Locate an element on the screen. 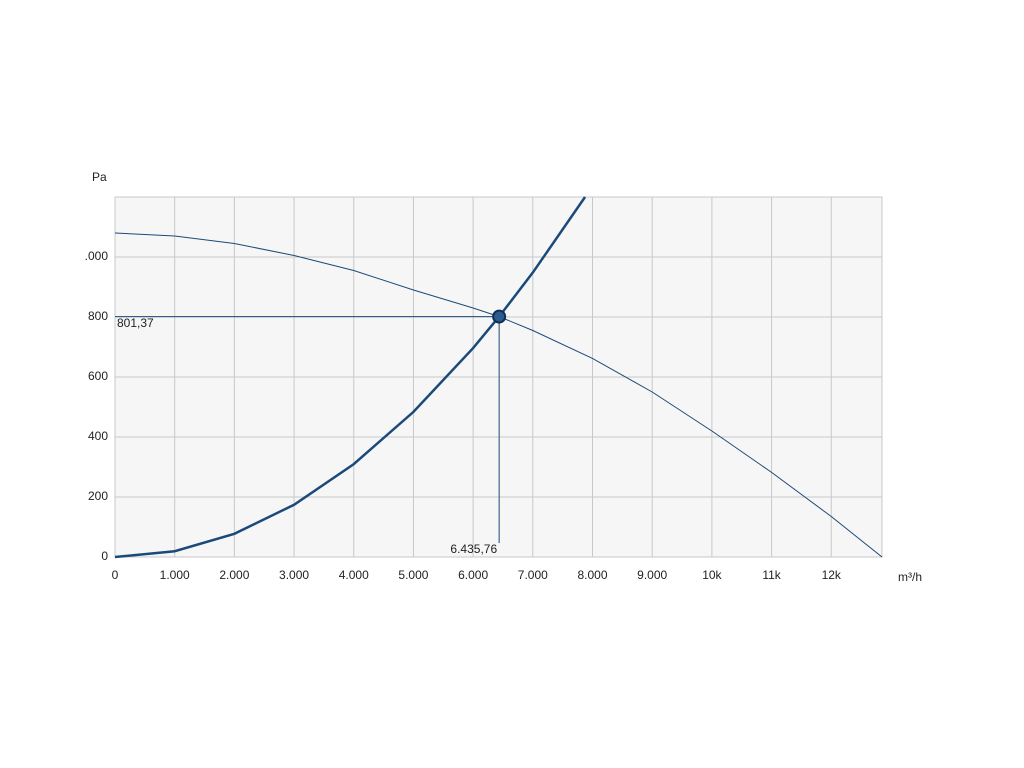  x-tick-label: 3.000 is located at coordinates (294, 575).